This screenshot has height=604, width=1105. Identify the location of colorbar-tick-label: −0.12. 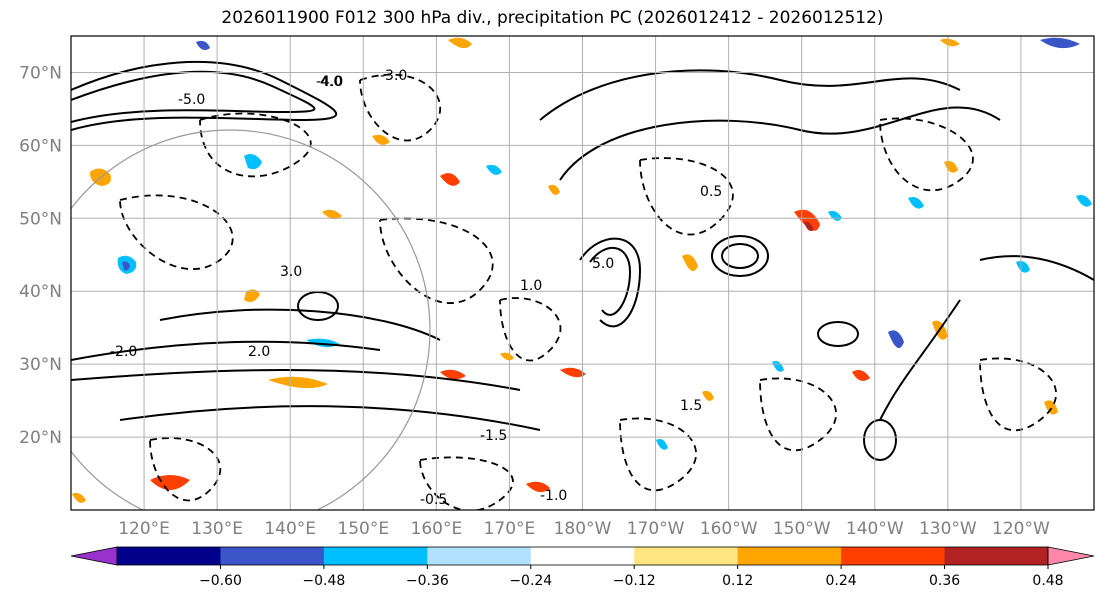
(634, 581).